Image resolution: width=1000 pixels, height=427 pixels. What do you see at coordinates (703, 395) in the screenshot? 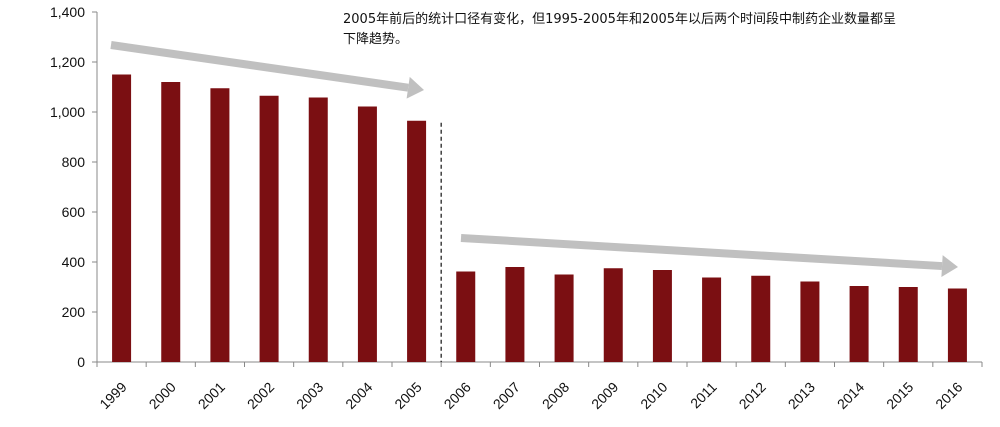
I see `x-tick-label: 2011` at bounding box center [703, 395].